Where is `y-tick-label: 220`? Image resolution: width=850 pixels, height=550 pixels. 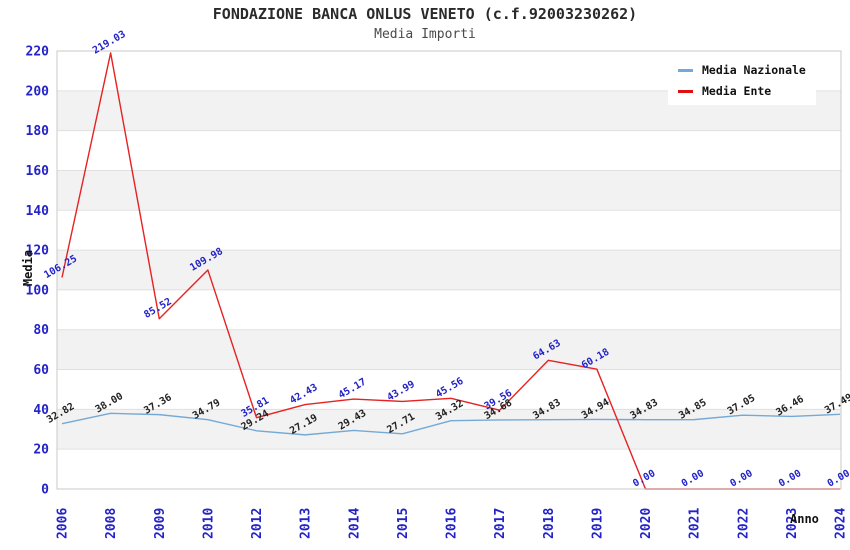
y-tick-label: 220 is located at coordinates (38, 52).